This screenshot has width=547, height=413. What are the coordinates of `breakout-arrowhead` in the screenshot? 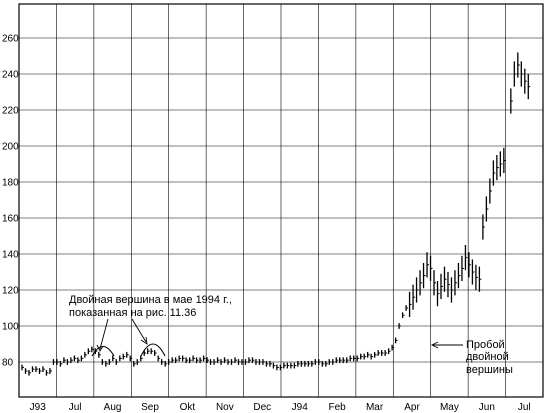 It's located at (434, 345).